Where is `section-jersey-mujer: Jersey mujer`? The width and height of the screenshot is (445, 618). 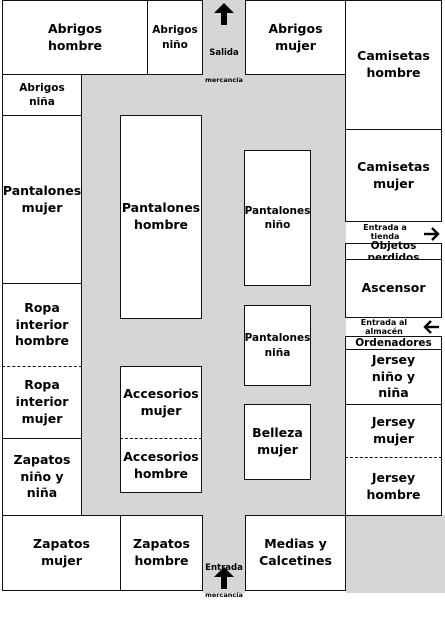
section-jersey-mujer: Jersey mujer is located at coordinates (393, 431).